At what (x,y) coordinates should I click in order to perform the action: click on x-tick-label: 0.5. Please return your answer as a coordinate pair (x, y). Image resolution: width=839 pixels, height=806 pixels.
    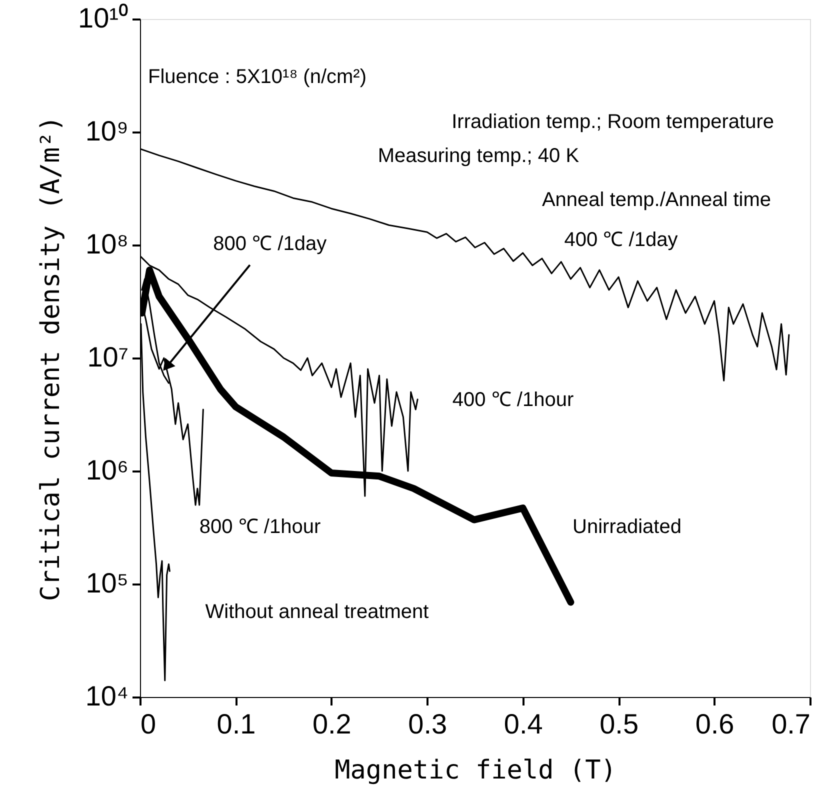
    Looking at the image, I should click on (619, 724).